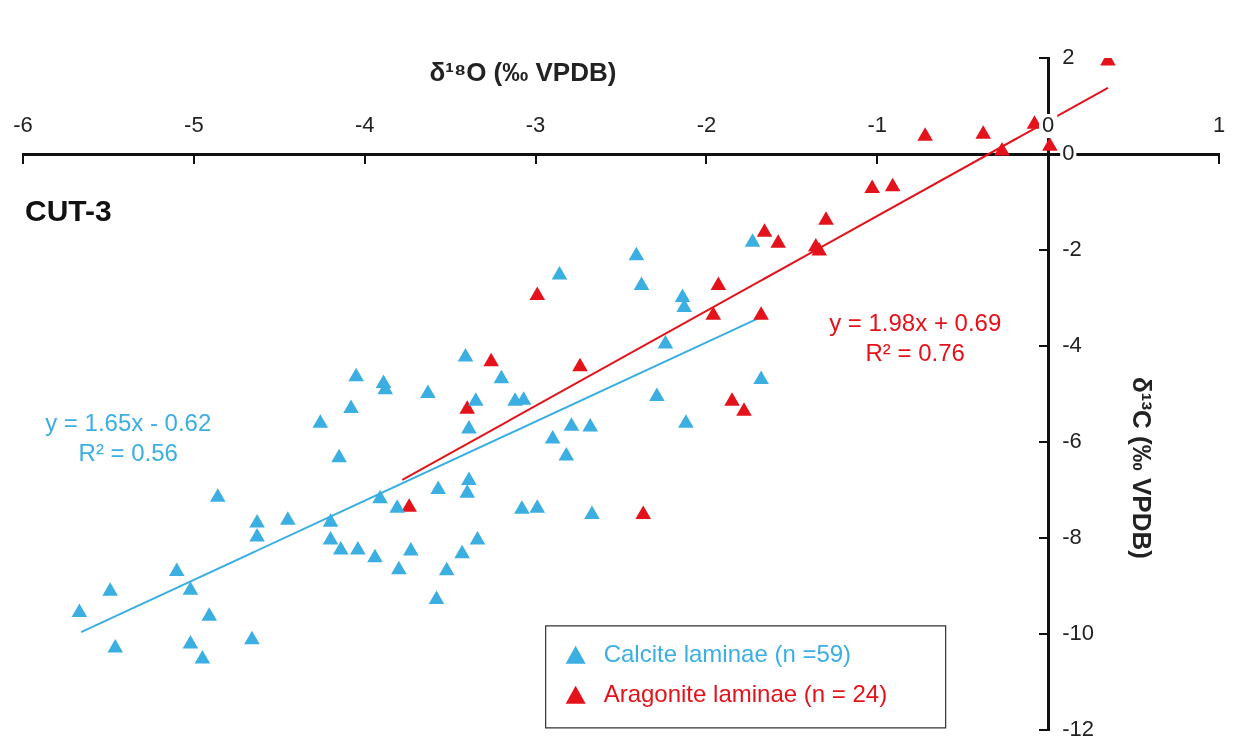  I want to click on x-tick-label: 1, so click(1219, 125).